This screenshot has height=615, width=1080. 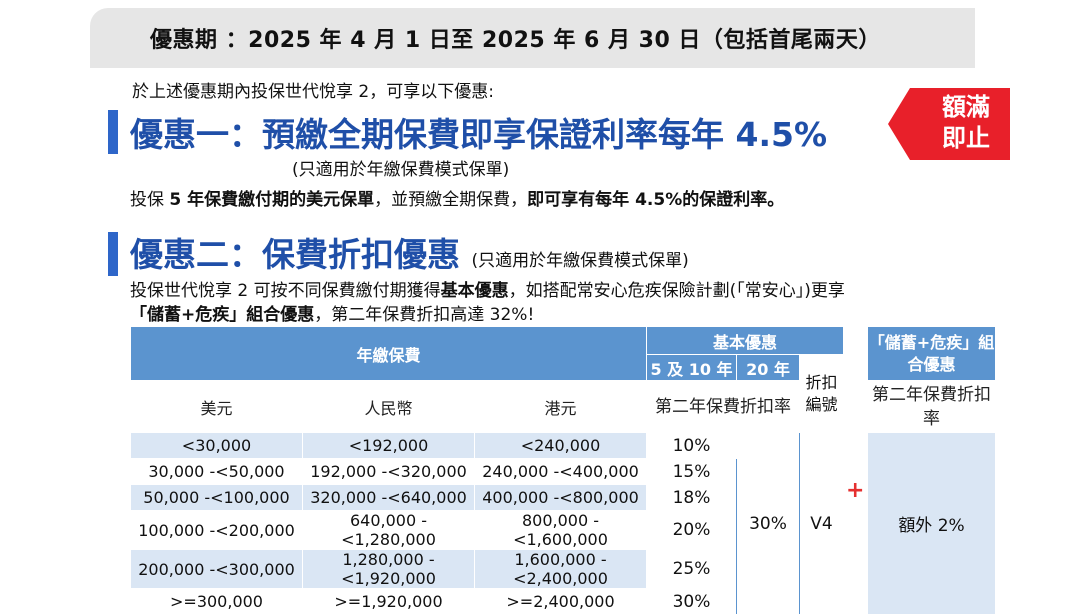 What do you see at coordinates (931, 353) in the screenshot?
I see `header-combo-offer: 「儲蓄+危疾」組合優惠` at bounding box center [931, 353].